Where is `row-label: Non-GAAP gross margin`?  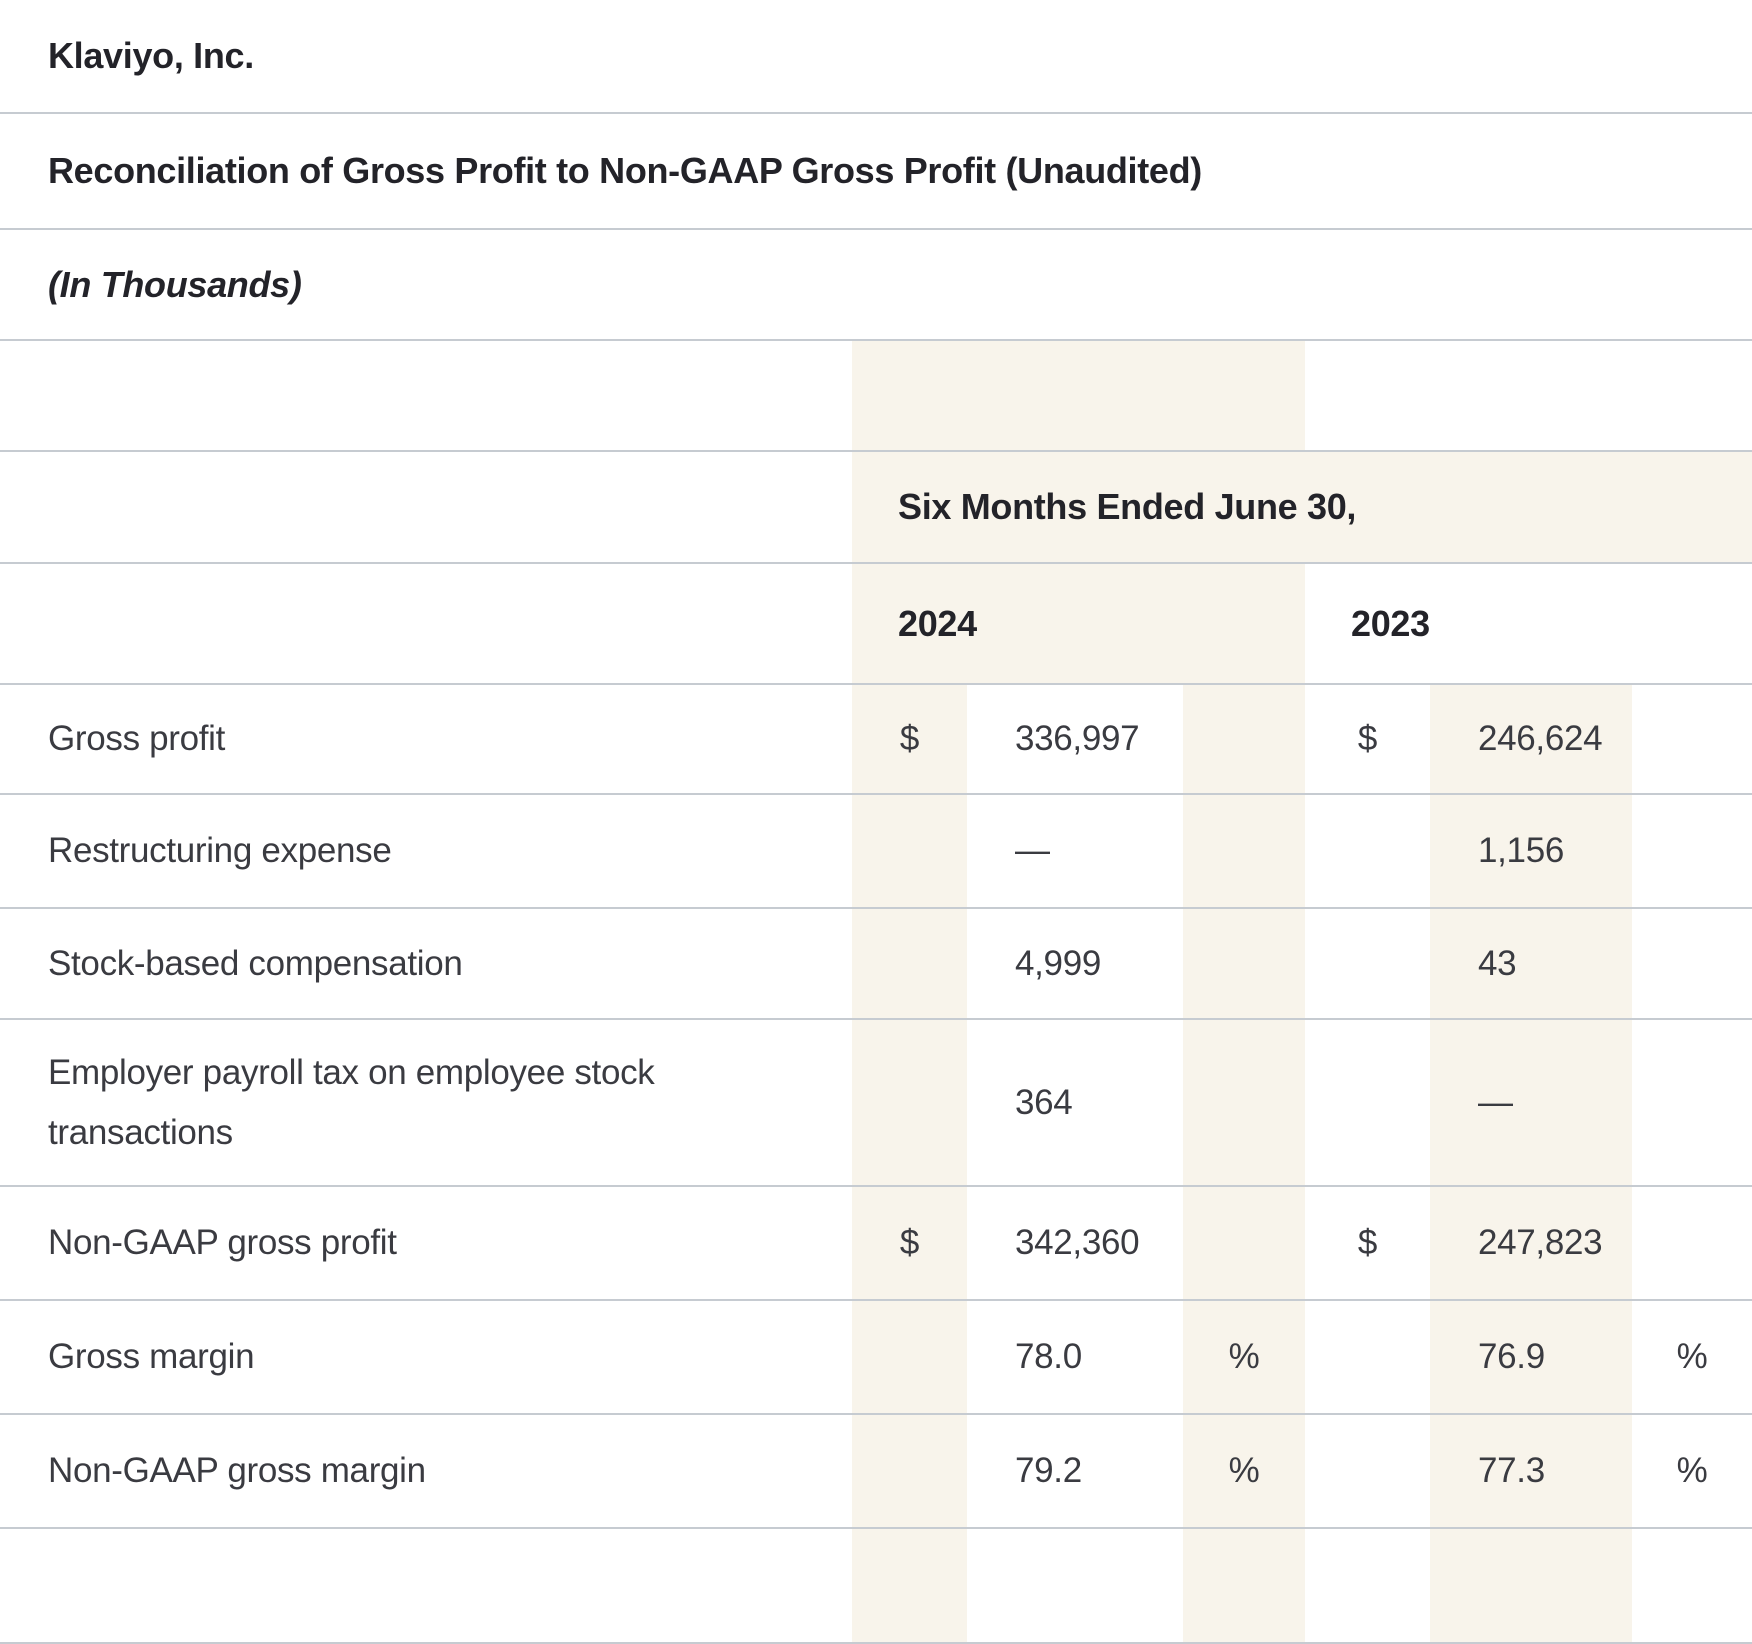
row-label: Non-GAAP gross margin is located at coordinates (237, 1471).